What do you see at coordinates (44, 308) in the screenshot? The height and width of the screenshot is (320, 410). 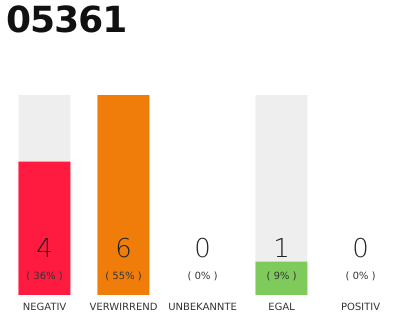 I see `x-tick-label: NEGATIV` at bounding box center [44, 308].